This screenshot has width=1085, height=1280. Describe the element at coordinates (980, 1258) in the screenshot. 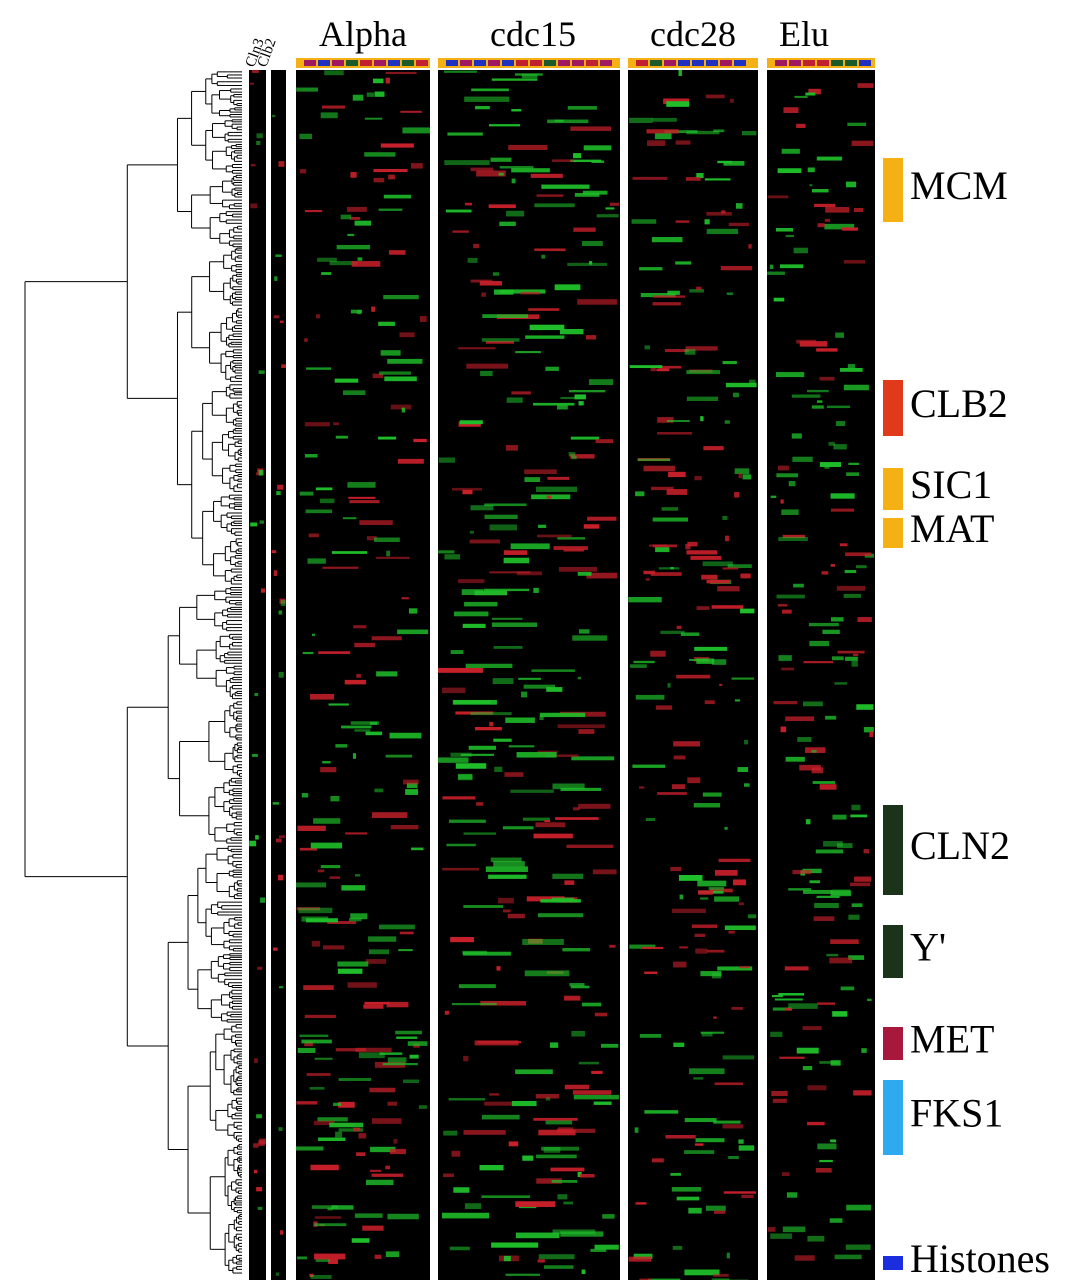

I see `cluster-label: Histones` at that location.